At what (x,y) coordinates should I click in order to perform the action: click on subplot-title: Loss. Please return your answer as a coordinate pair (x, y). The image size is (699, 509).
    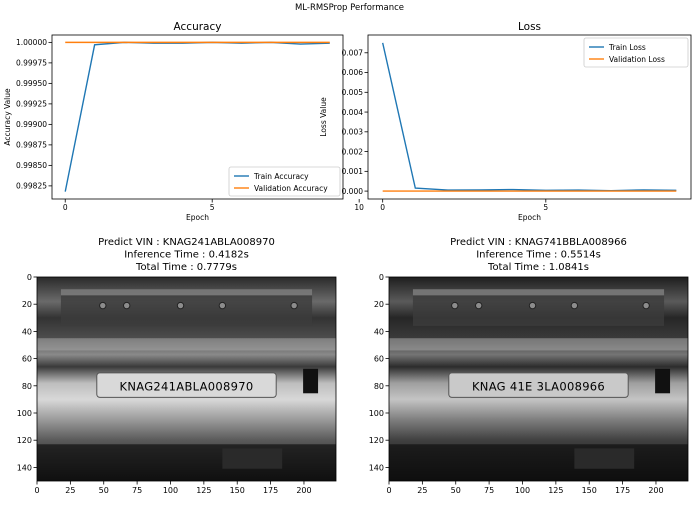
    Looking at the image, I should click on (529, 27).